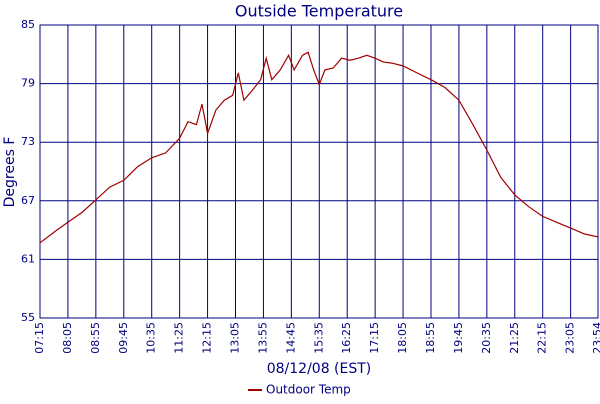  Describe the element at coordinates (123, 338) in the screenshot. I see `x-tick-label: 09:45` at that location.